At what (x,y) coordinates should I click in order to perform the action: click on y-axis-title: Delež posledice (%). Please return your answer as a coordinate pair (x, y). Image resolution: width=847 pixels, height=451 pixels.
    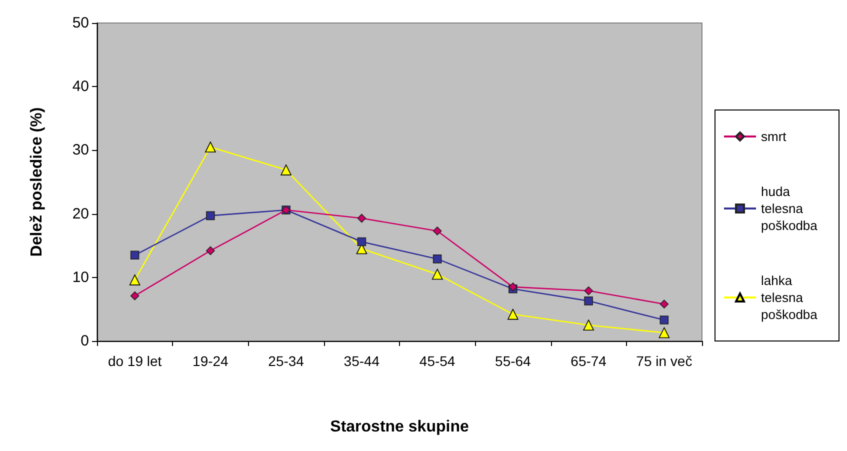
    Looking at the image, I should click on (37, 182).